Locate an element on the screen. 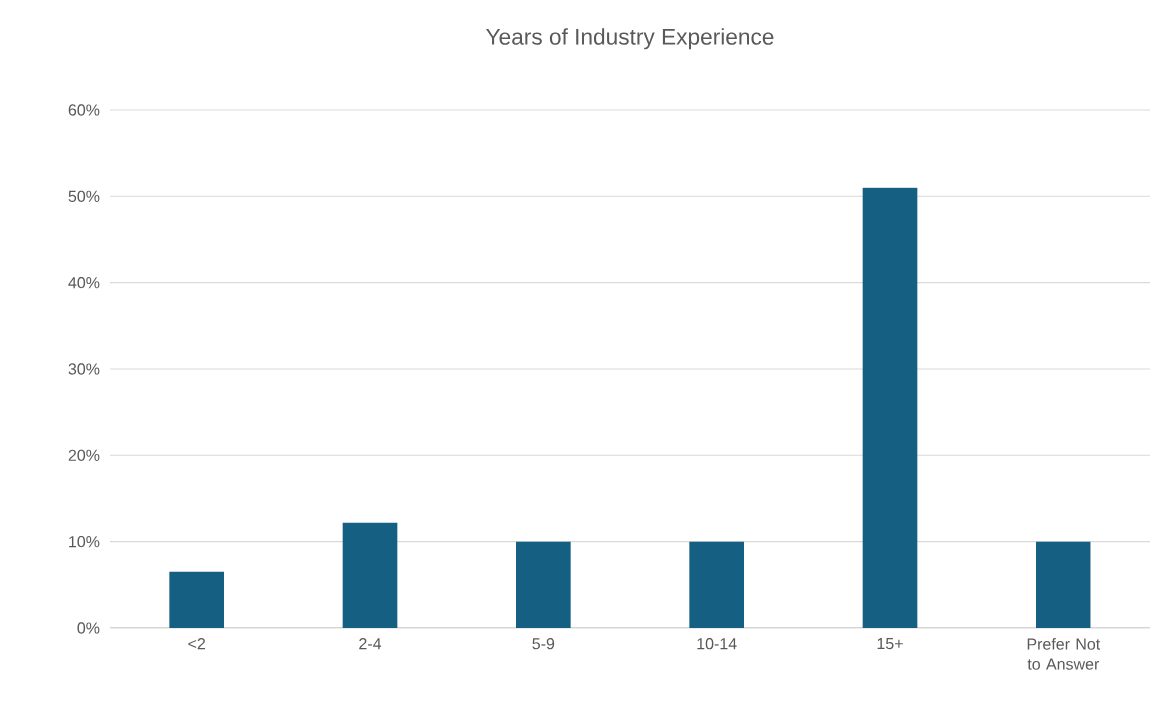  y-tick-label: 30% is located at coordinates (84, 369).